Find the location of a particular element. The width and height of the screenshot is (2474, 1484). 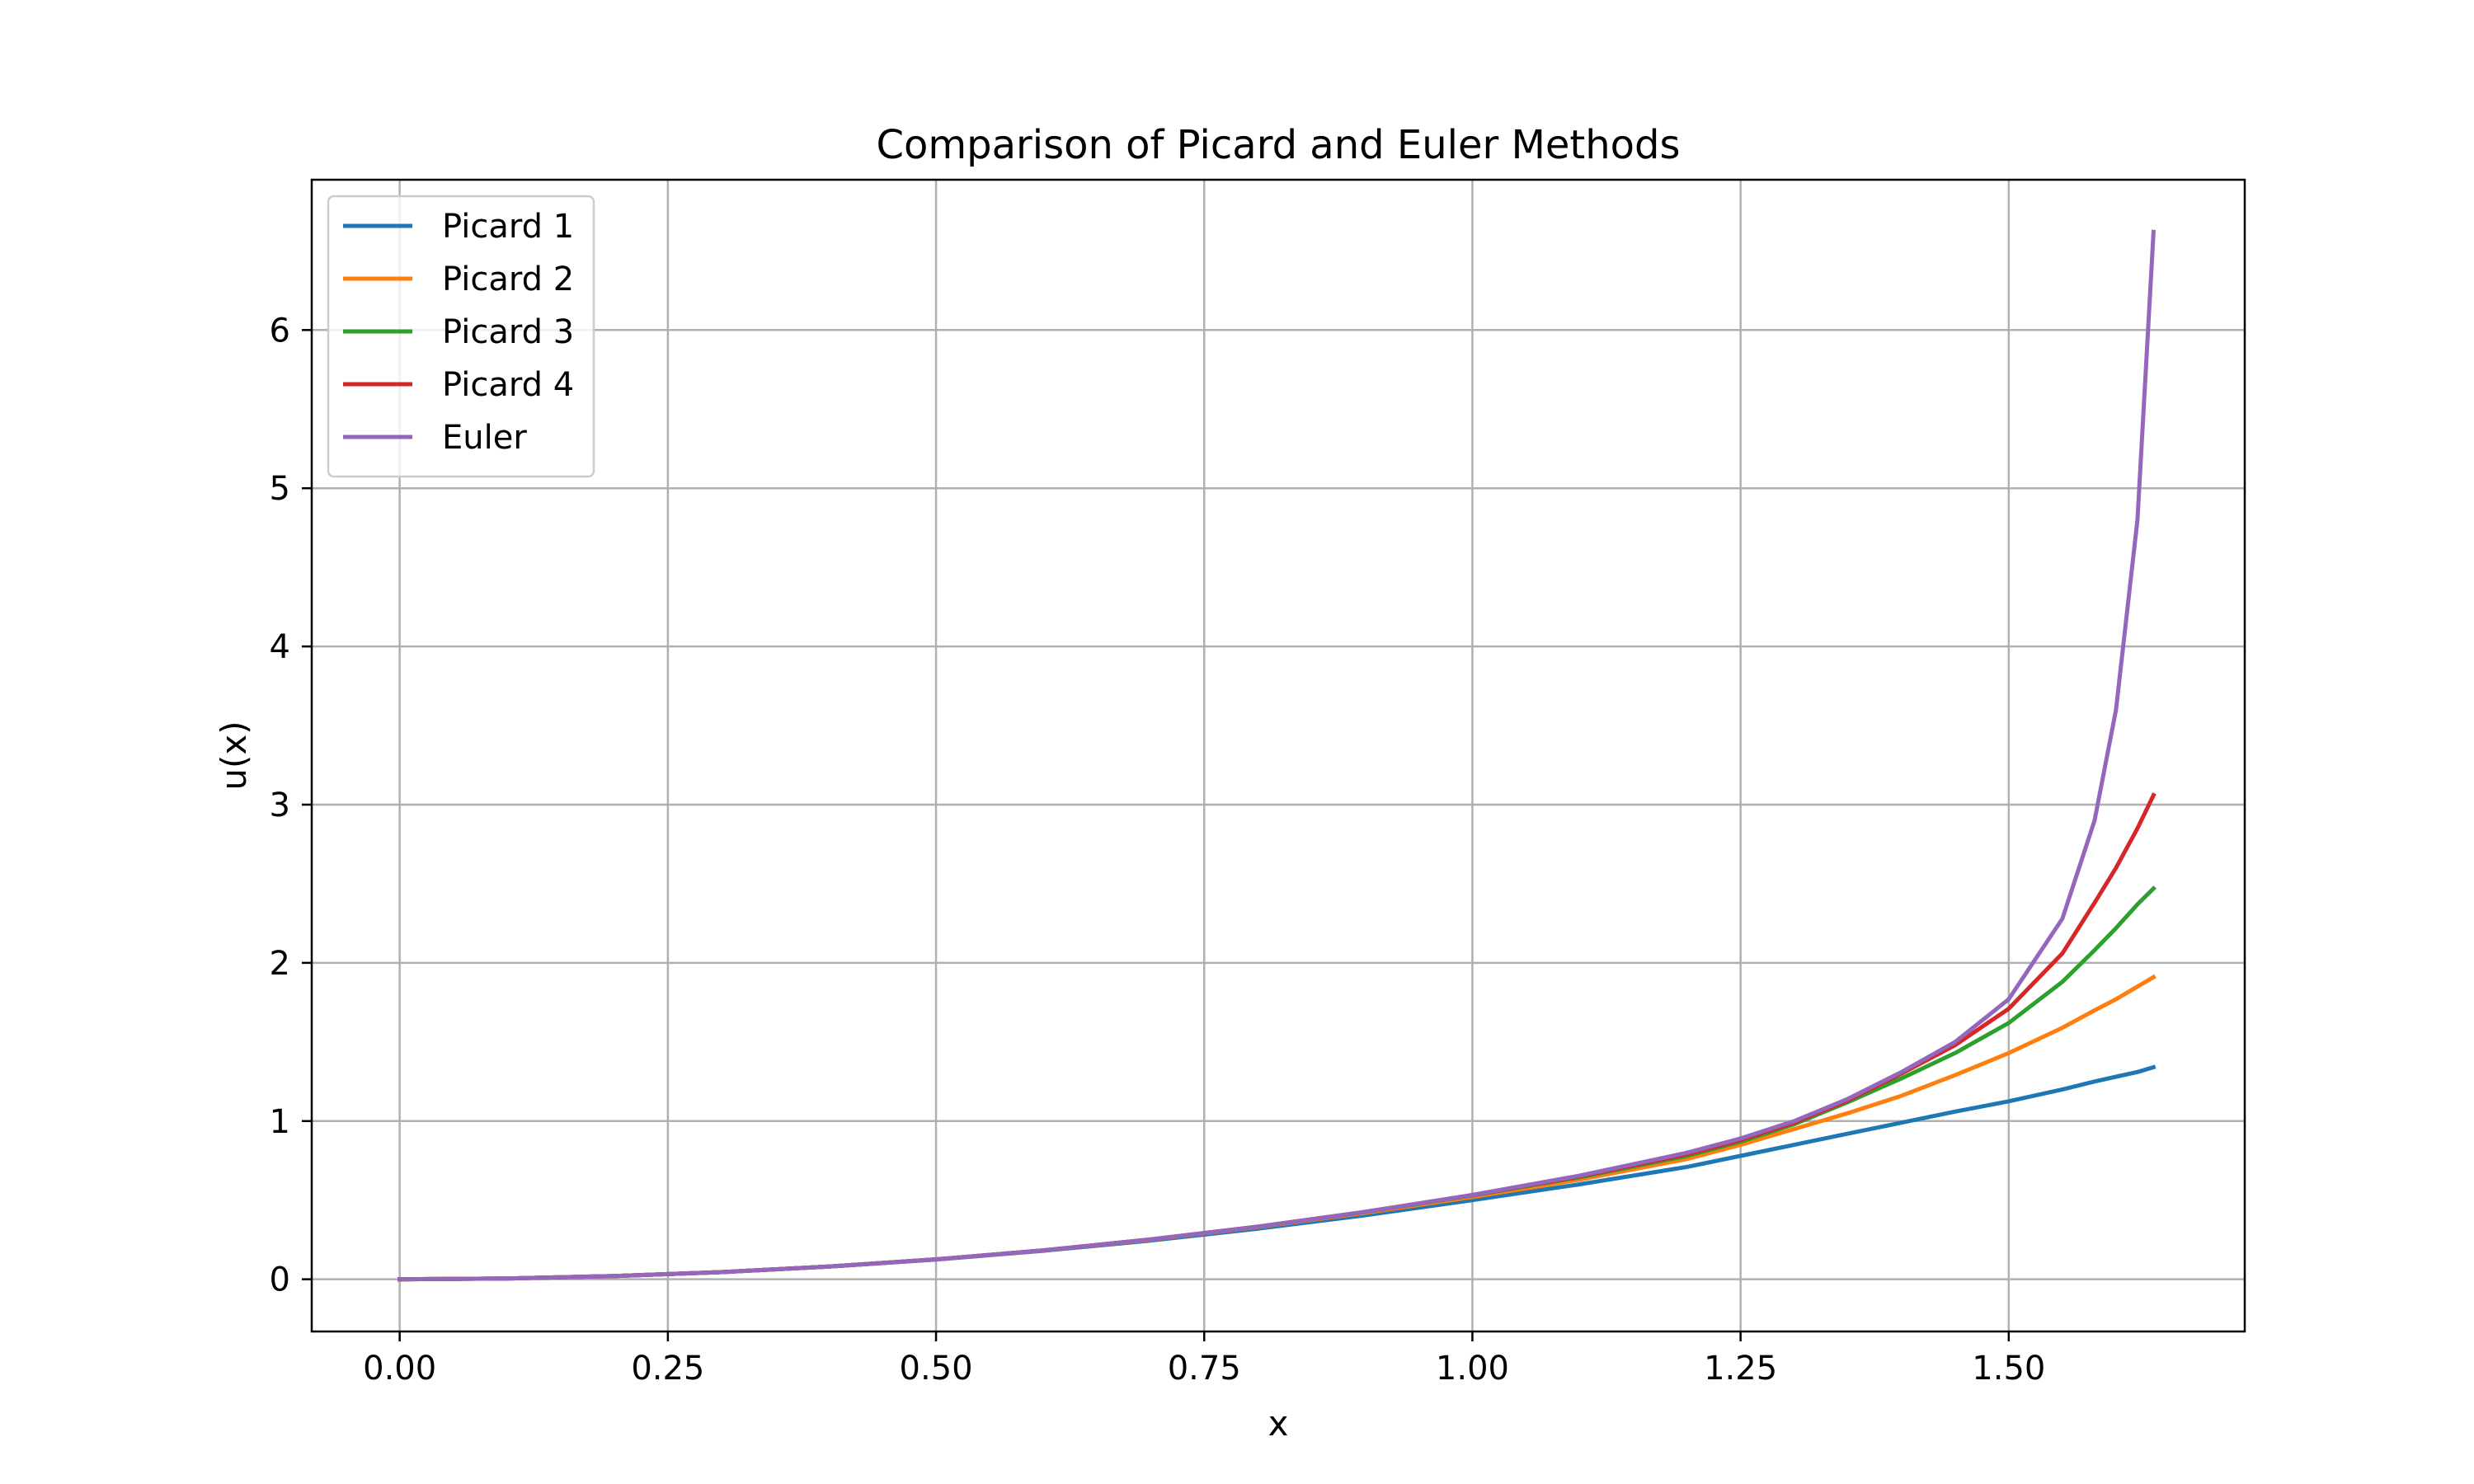

y-axis-ticks: 0 1 2 3 4 5 6 is located at coordinates (291, 805).